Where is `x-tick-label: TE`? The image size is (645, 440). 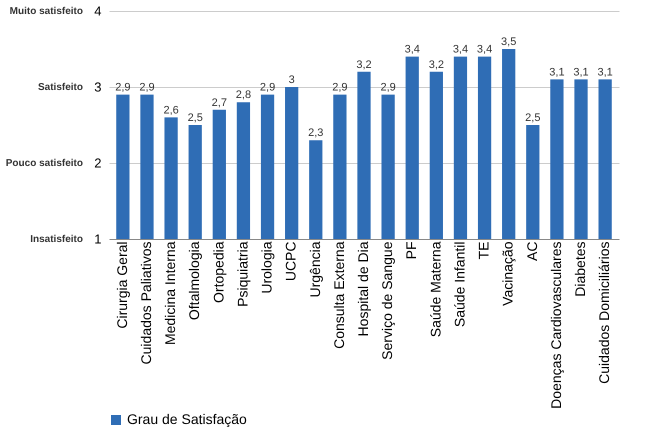 x-tick-label: TE is located at coordinates (484, 251).